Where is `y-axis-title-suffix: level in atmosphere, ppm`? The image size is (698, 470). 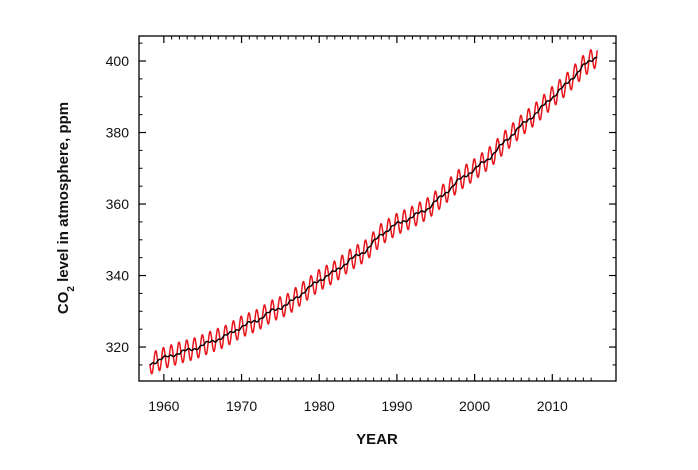
y-axis-title-suffix: level in atmosphere, ppm is located at coordinates (63, 194).